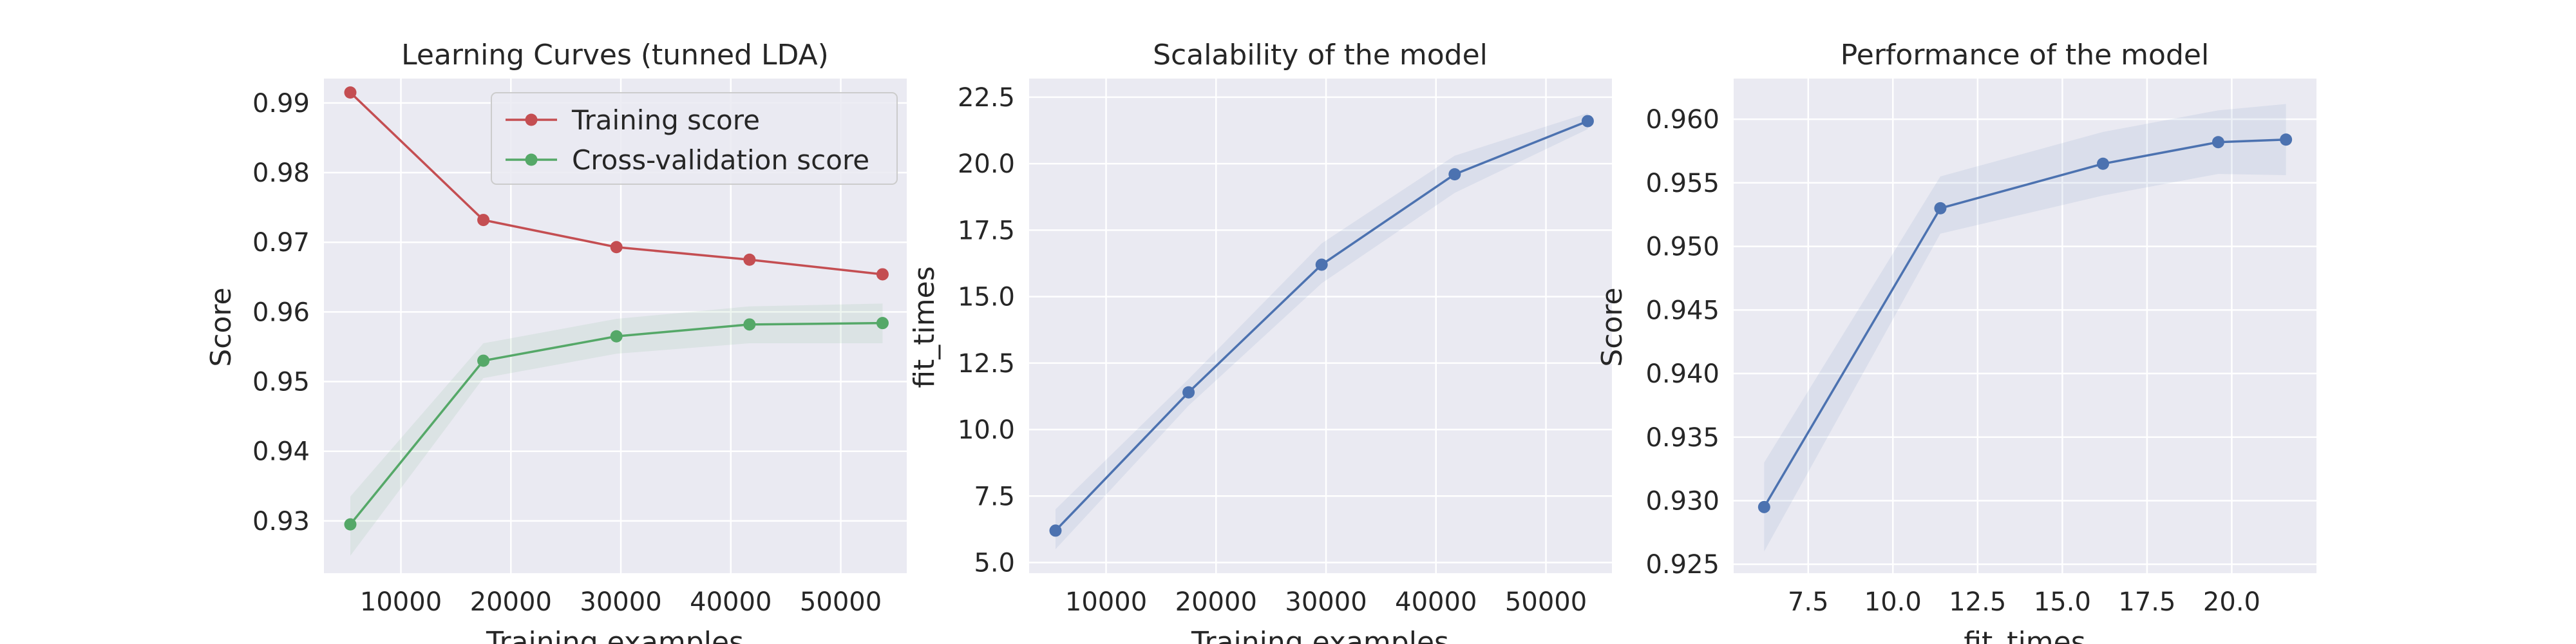 Image resolution: width=2576 pixels, height=644 pixels. What do you see at coordinates (615, 55) in the screenshot?
I see `chart-title: Learning Curves (tunned LDA)` at bounding box center [615, 55].